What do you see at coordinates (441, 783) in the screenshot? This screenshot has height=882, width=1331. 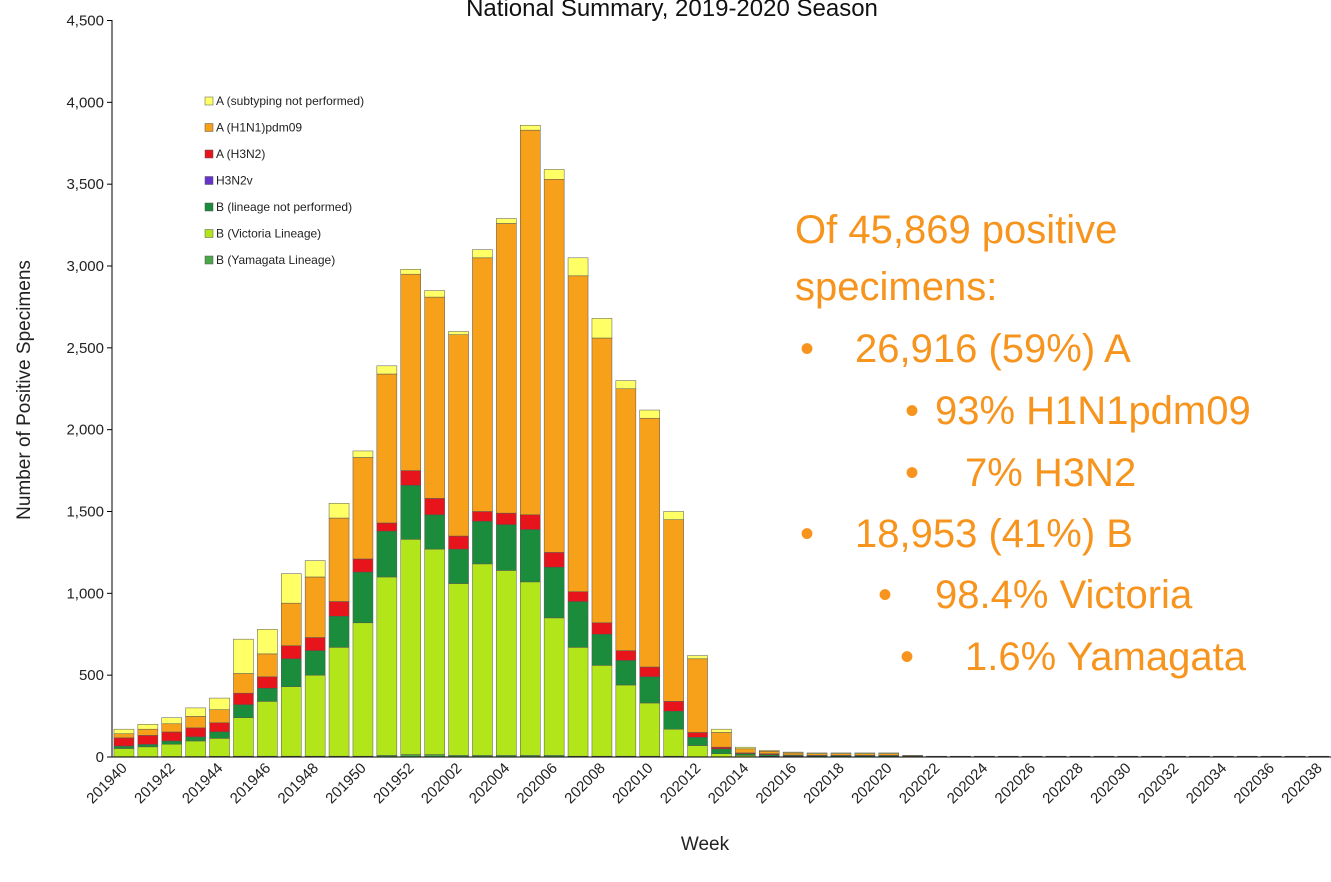 I see `x-tick-label: 202002` at bounding box center [441, 783].